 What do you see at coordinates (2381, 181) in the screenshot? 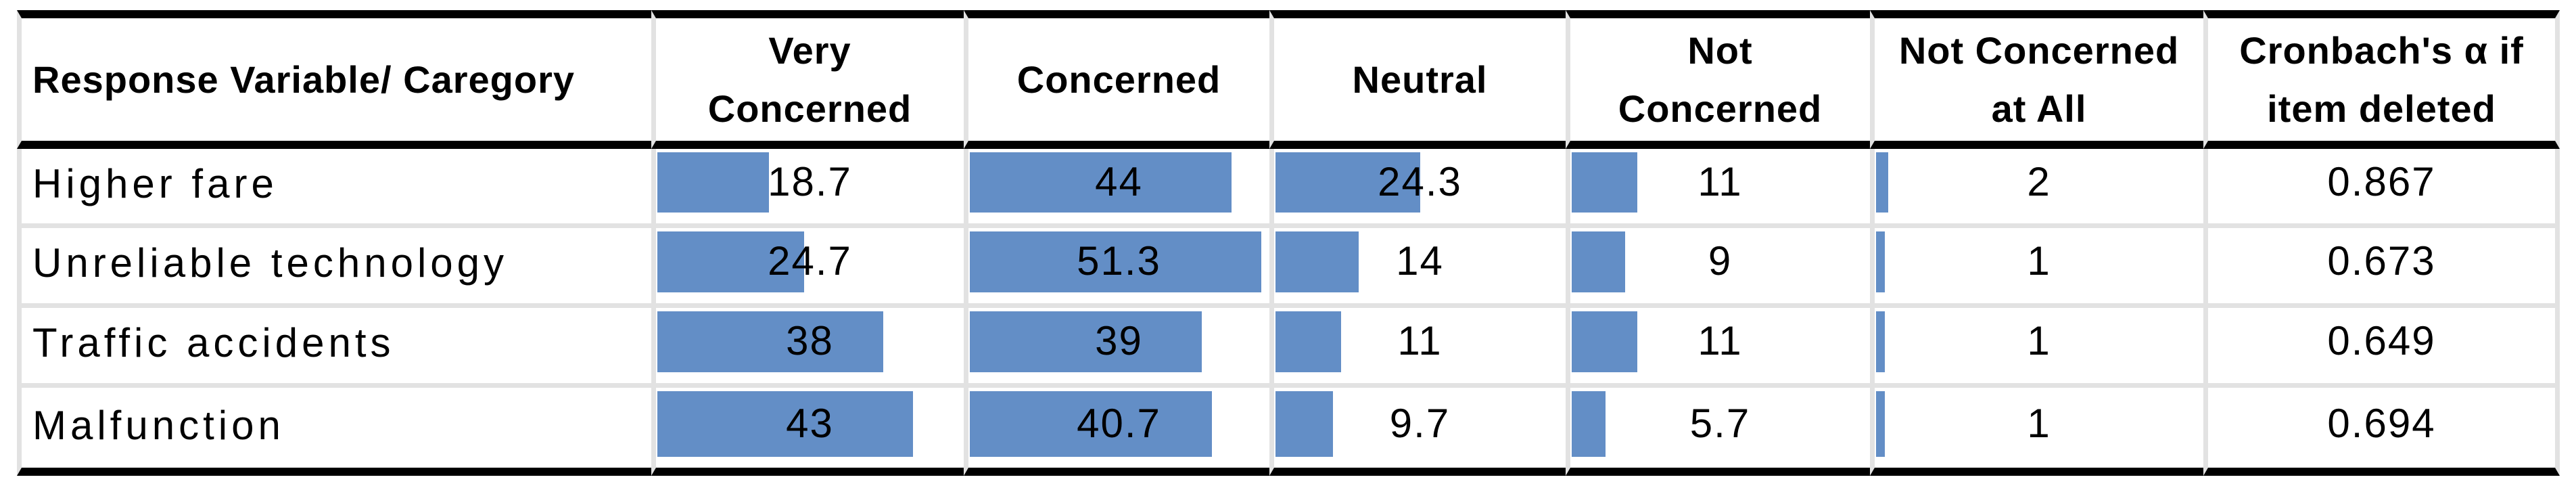
I see `cell-number: 0.867` at bounding box center [2381, 181].